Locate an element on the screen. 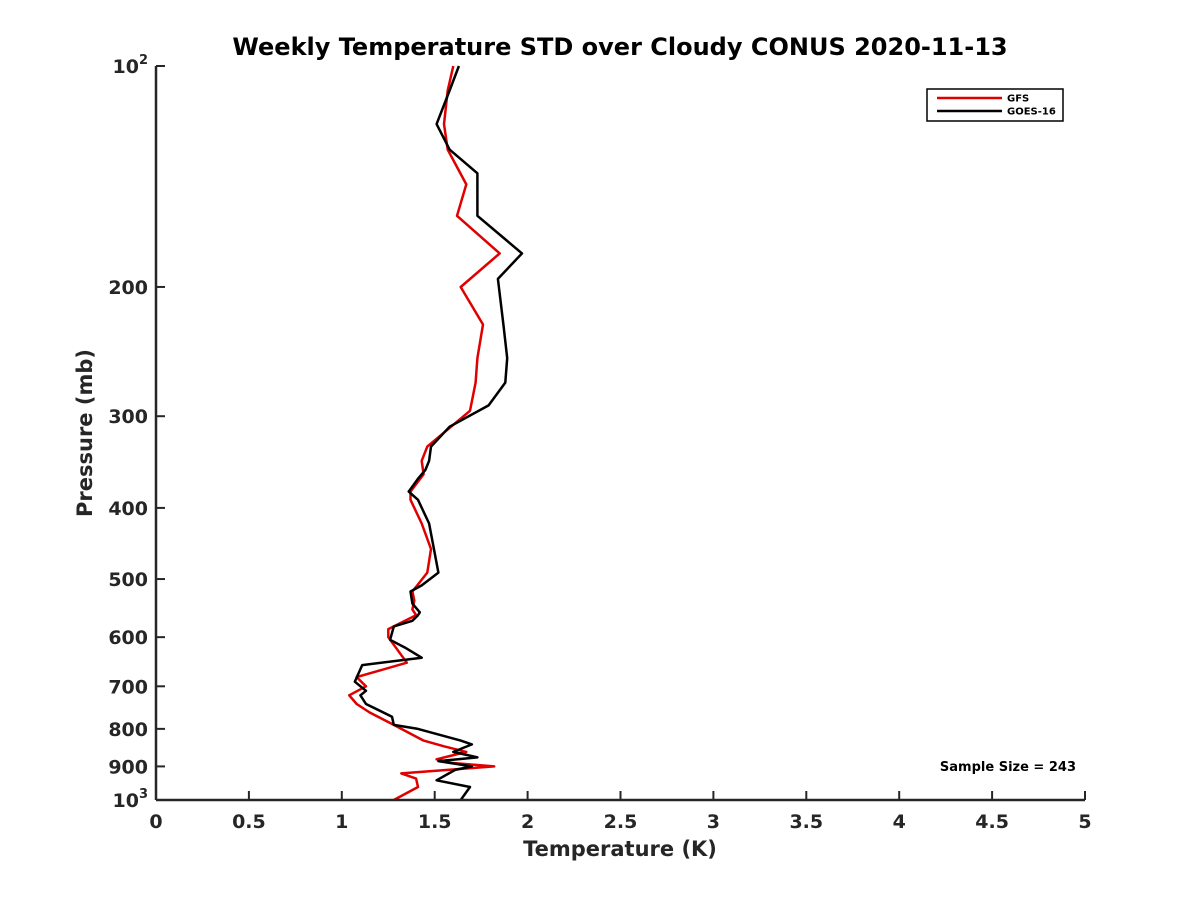 The width and height of the screenshot is (1200, 900). x-tick-label: 4.5 is located at coordinates (992, 822).